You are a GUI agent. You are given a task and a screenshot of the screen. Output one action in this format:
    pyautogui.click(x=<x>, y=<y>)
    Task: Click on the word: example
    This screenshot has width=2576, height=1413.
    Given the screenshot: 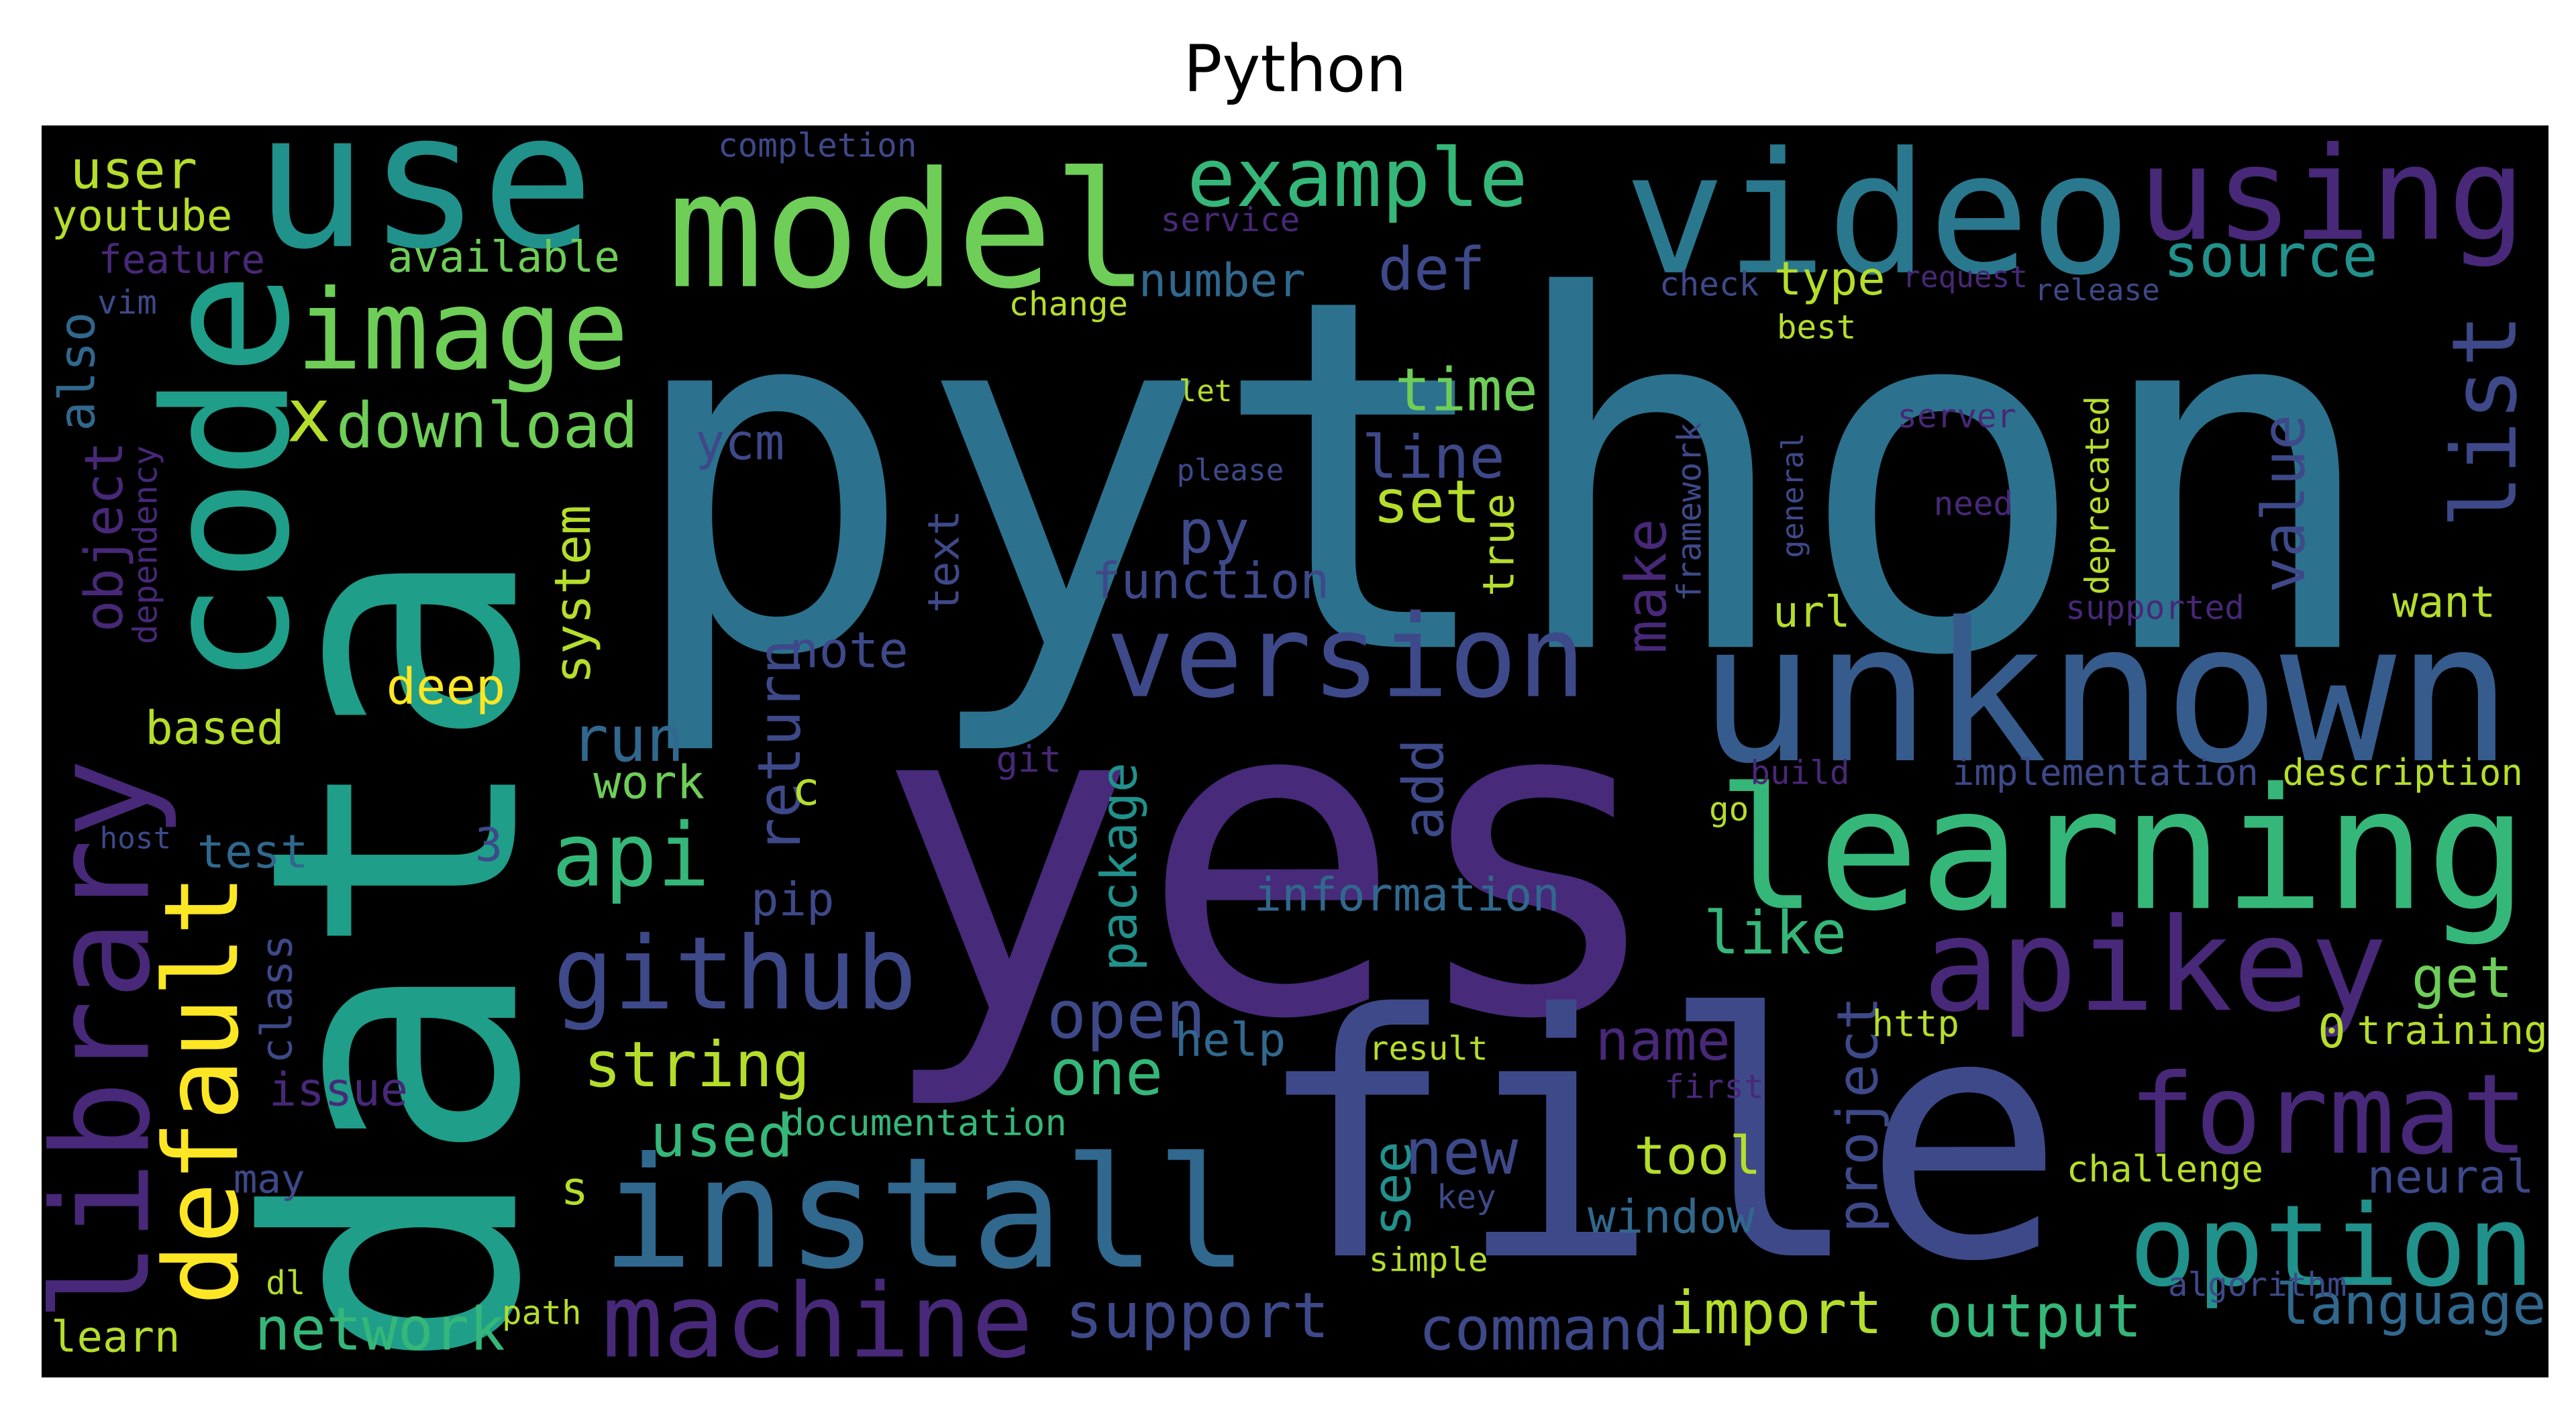 What is the action you would take?
    pyautogui.click(x=1357, y=178)
    